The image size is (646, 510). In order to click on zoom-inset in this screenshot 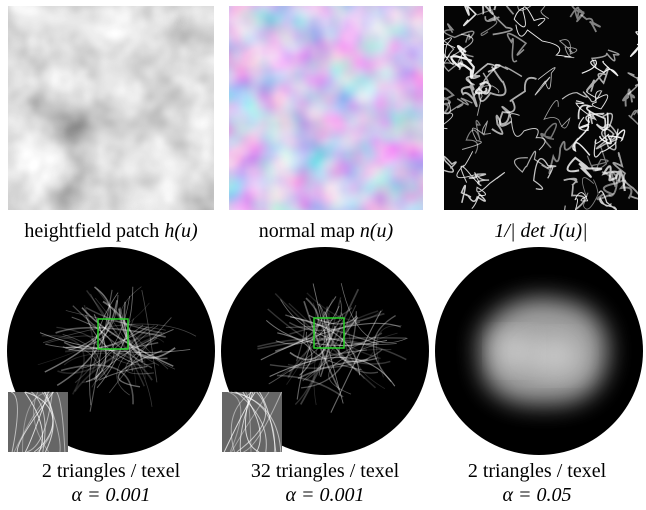, I will do `click(252, 422)`.